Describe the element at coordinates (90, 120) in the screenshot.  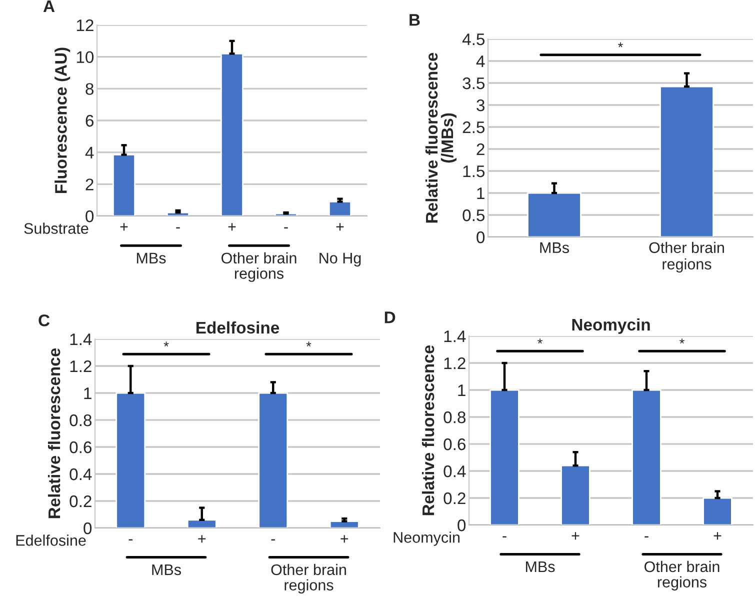
I see `y-tick-label: 6` at that location.